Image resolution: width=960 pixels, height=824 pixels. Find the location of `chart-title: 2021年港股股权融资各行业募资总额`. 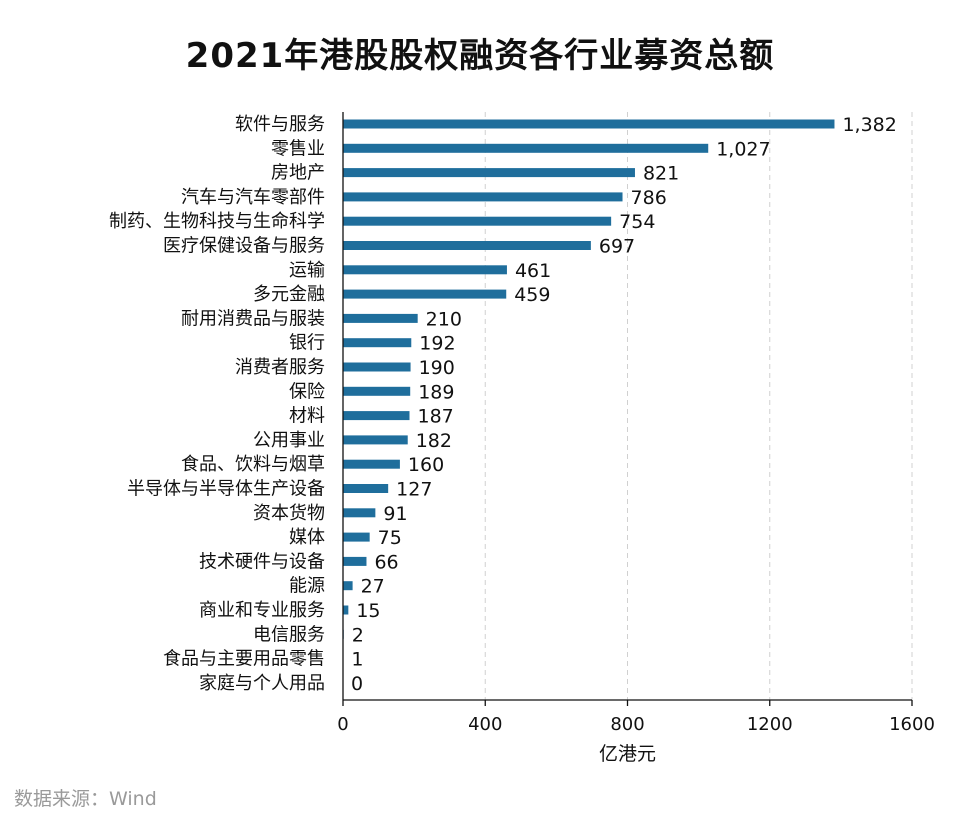

chart-title: 2021年港股股权融资各行业募资总额 is located at coordinates (480, 56).